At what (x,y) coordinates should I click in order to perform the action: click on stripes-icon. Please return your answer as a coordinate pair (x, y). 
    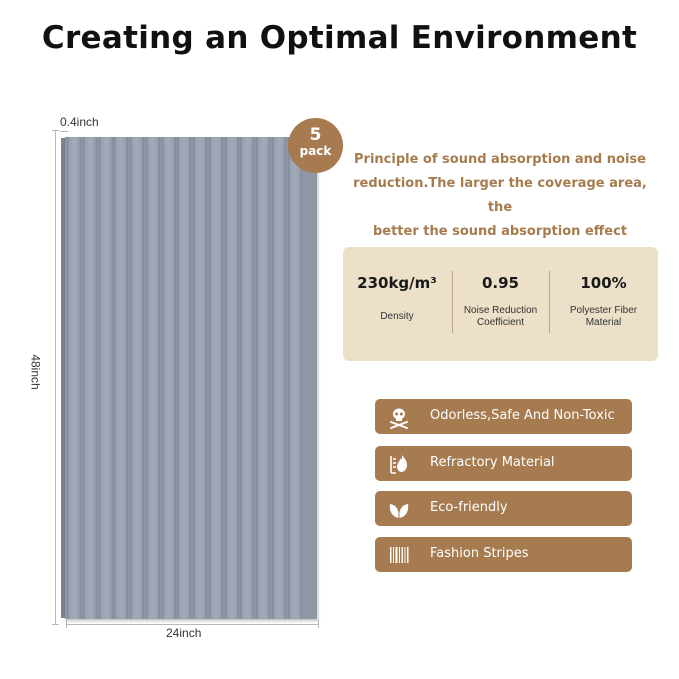
    Looking at the image, I should click on (399, 555).